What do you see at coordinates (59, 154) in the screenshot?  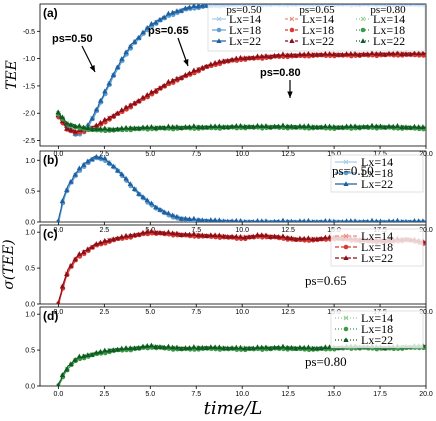 I see `x-tick-label: 0.0` at bounding box center [59, 154].